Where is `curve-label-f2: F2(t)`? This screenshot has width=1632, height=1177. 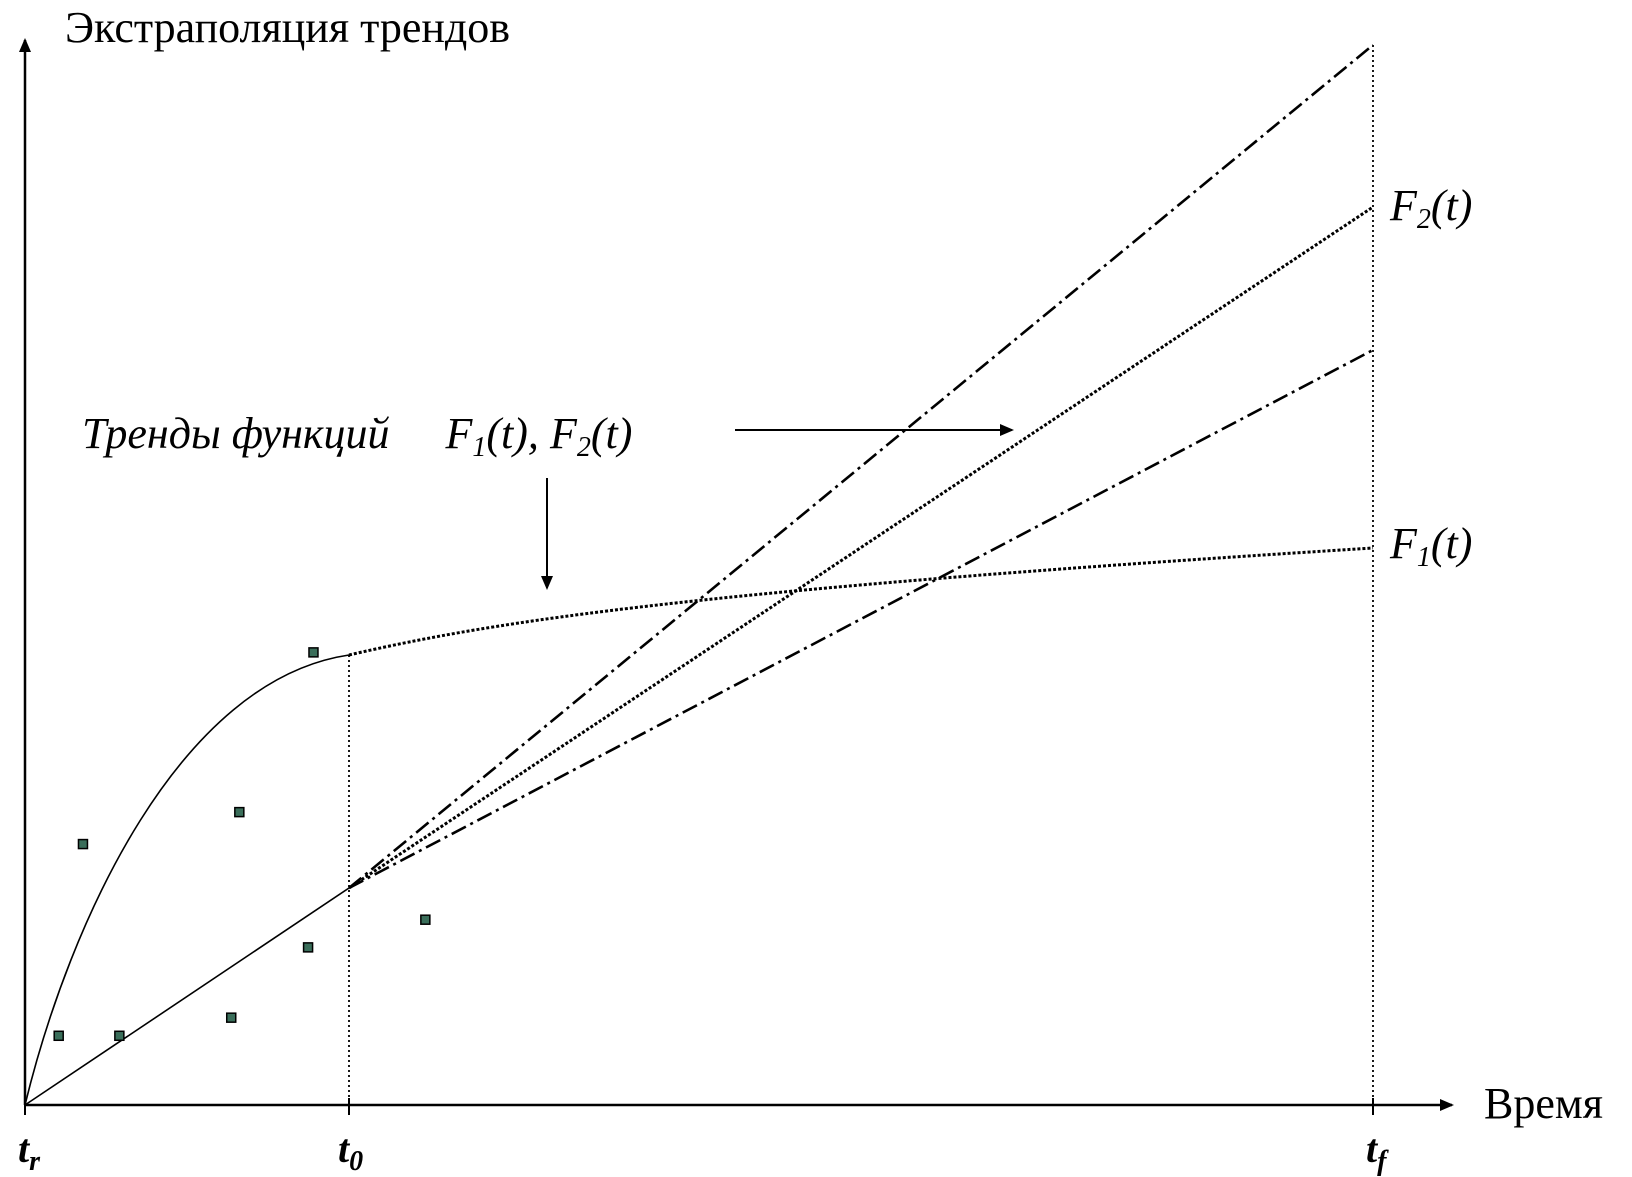
curve-label-f2: F2(t) is located at coordinates (1430, 208).